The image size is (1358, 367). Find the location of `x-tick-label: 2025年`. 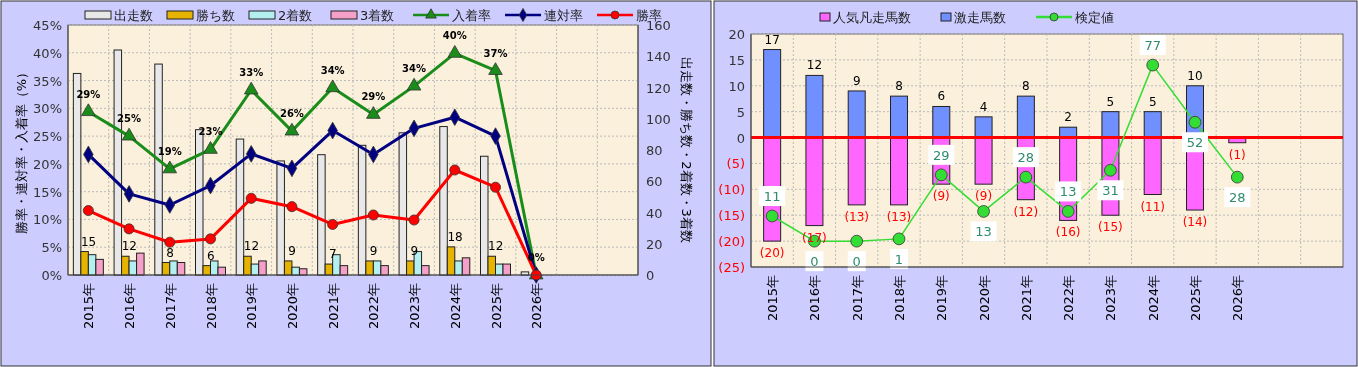

x-tick-label: 2025年 is located at coordinates (1195, 298).